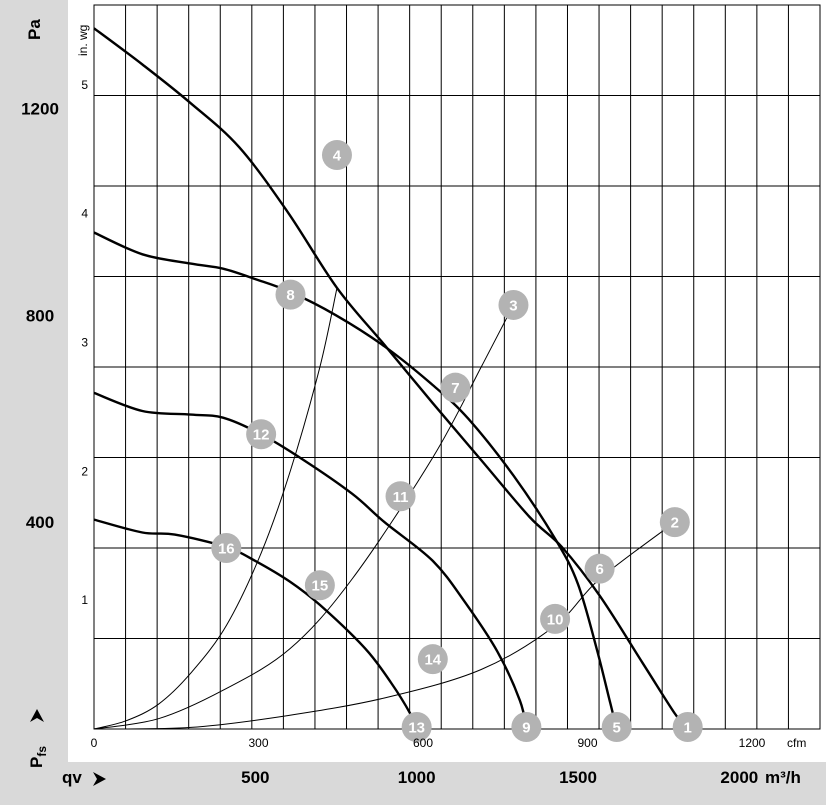 This screenshot has height=805, width=826. What do you see at coordinates (83, 40) in the screenshot?
I see `y-inner-unit: in. wg` at bounding box center [83, 40].